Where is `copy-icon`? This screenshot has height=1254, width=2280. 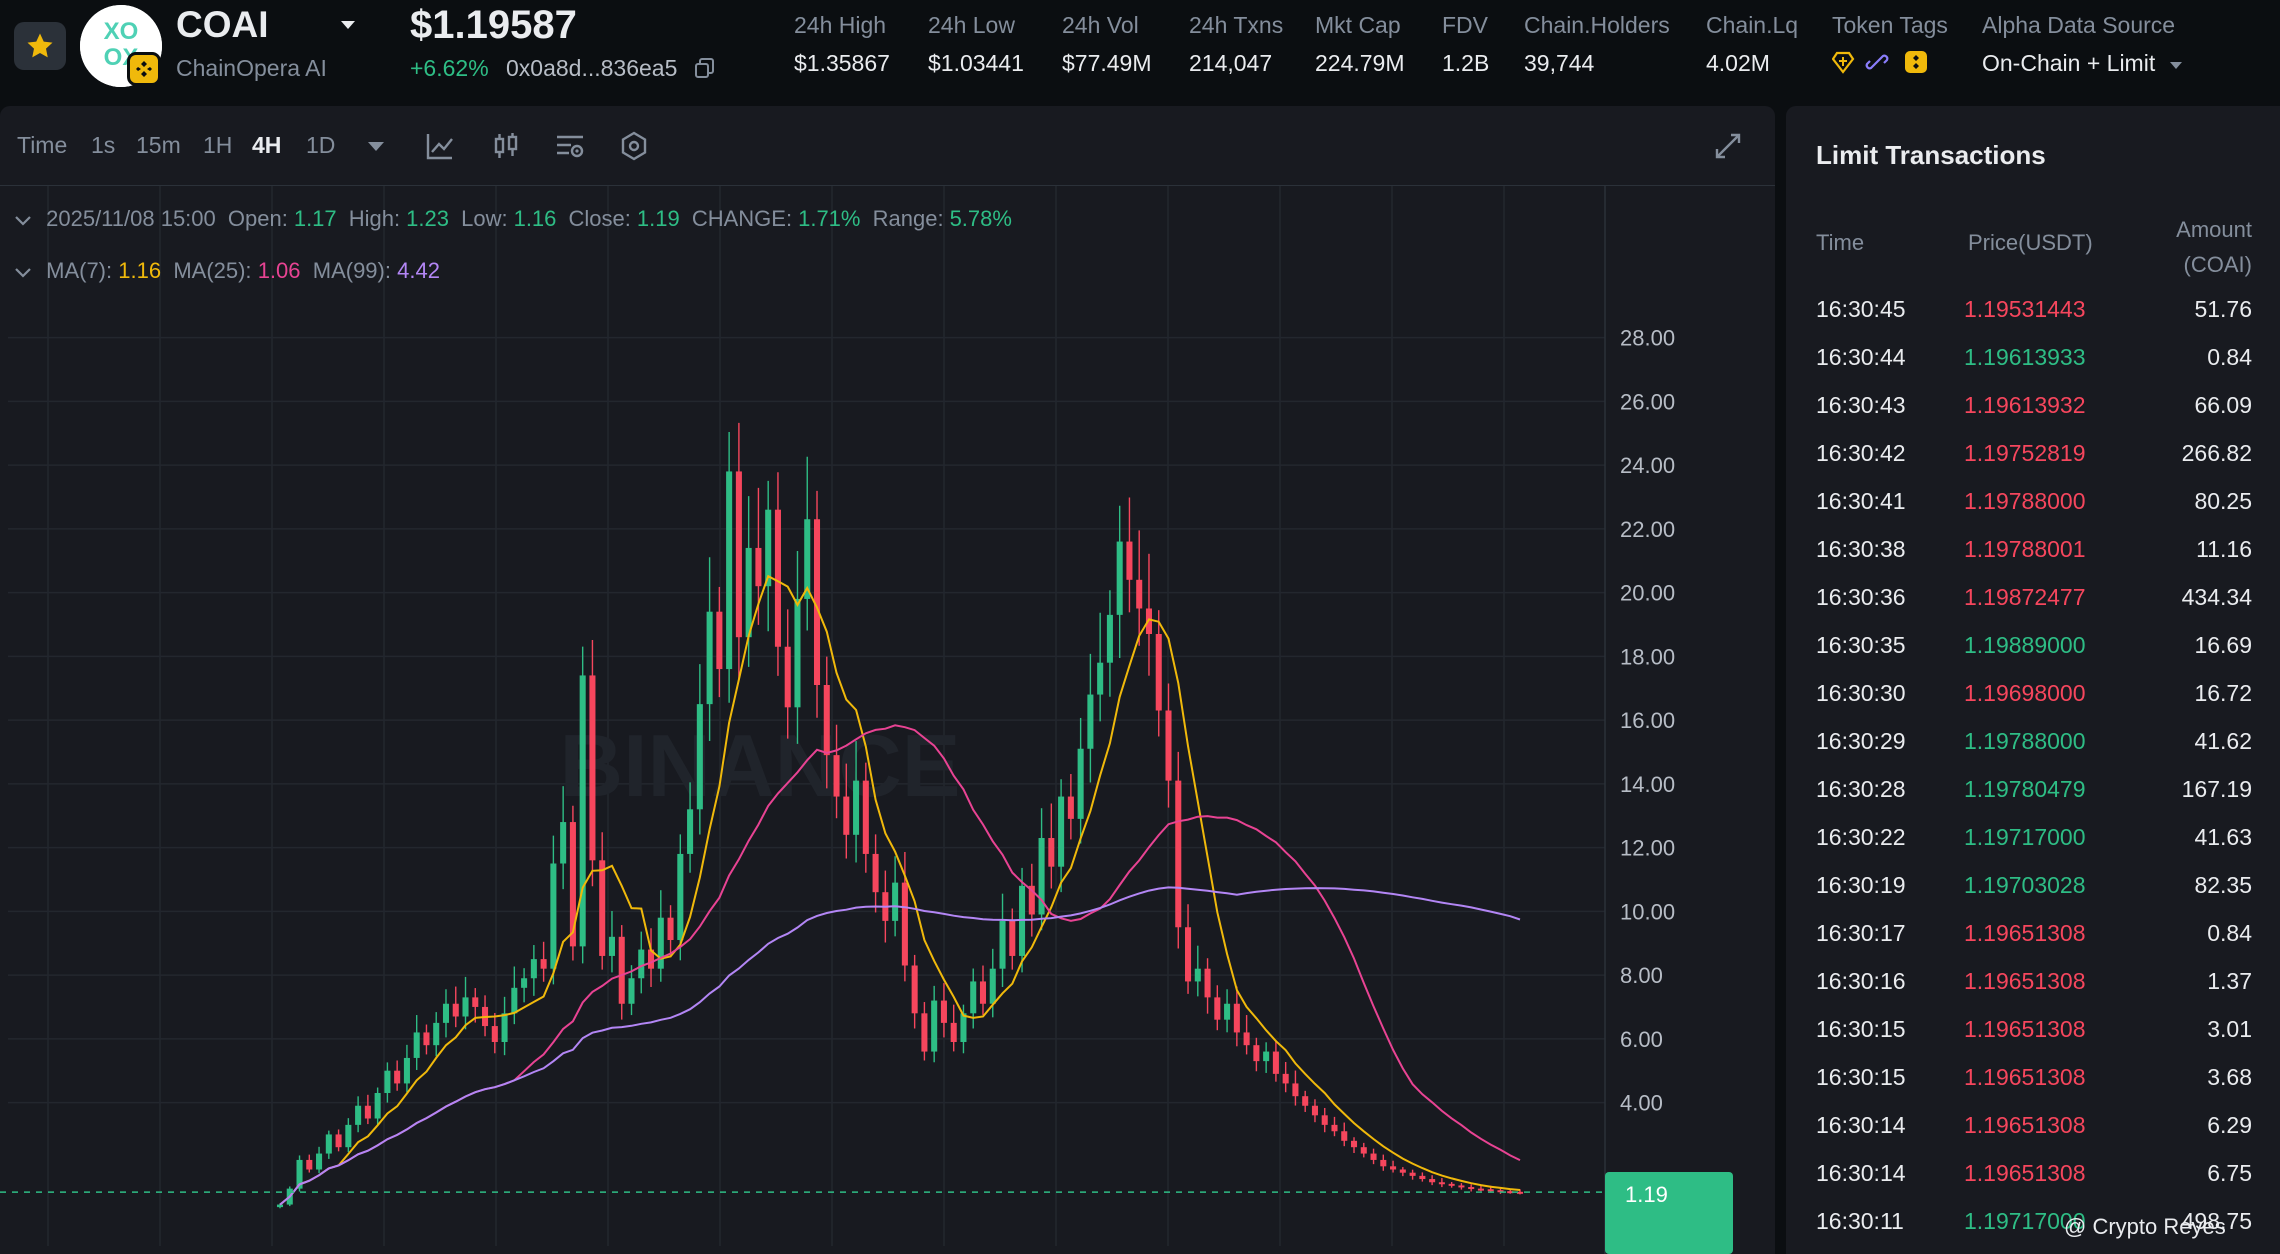
copy-icon is located at coordinates (705, 68).